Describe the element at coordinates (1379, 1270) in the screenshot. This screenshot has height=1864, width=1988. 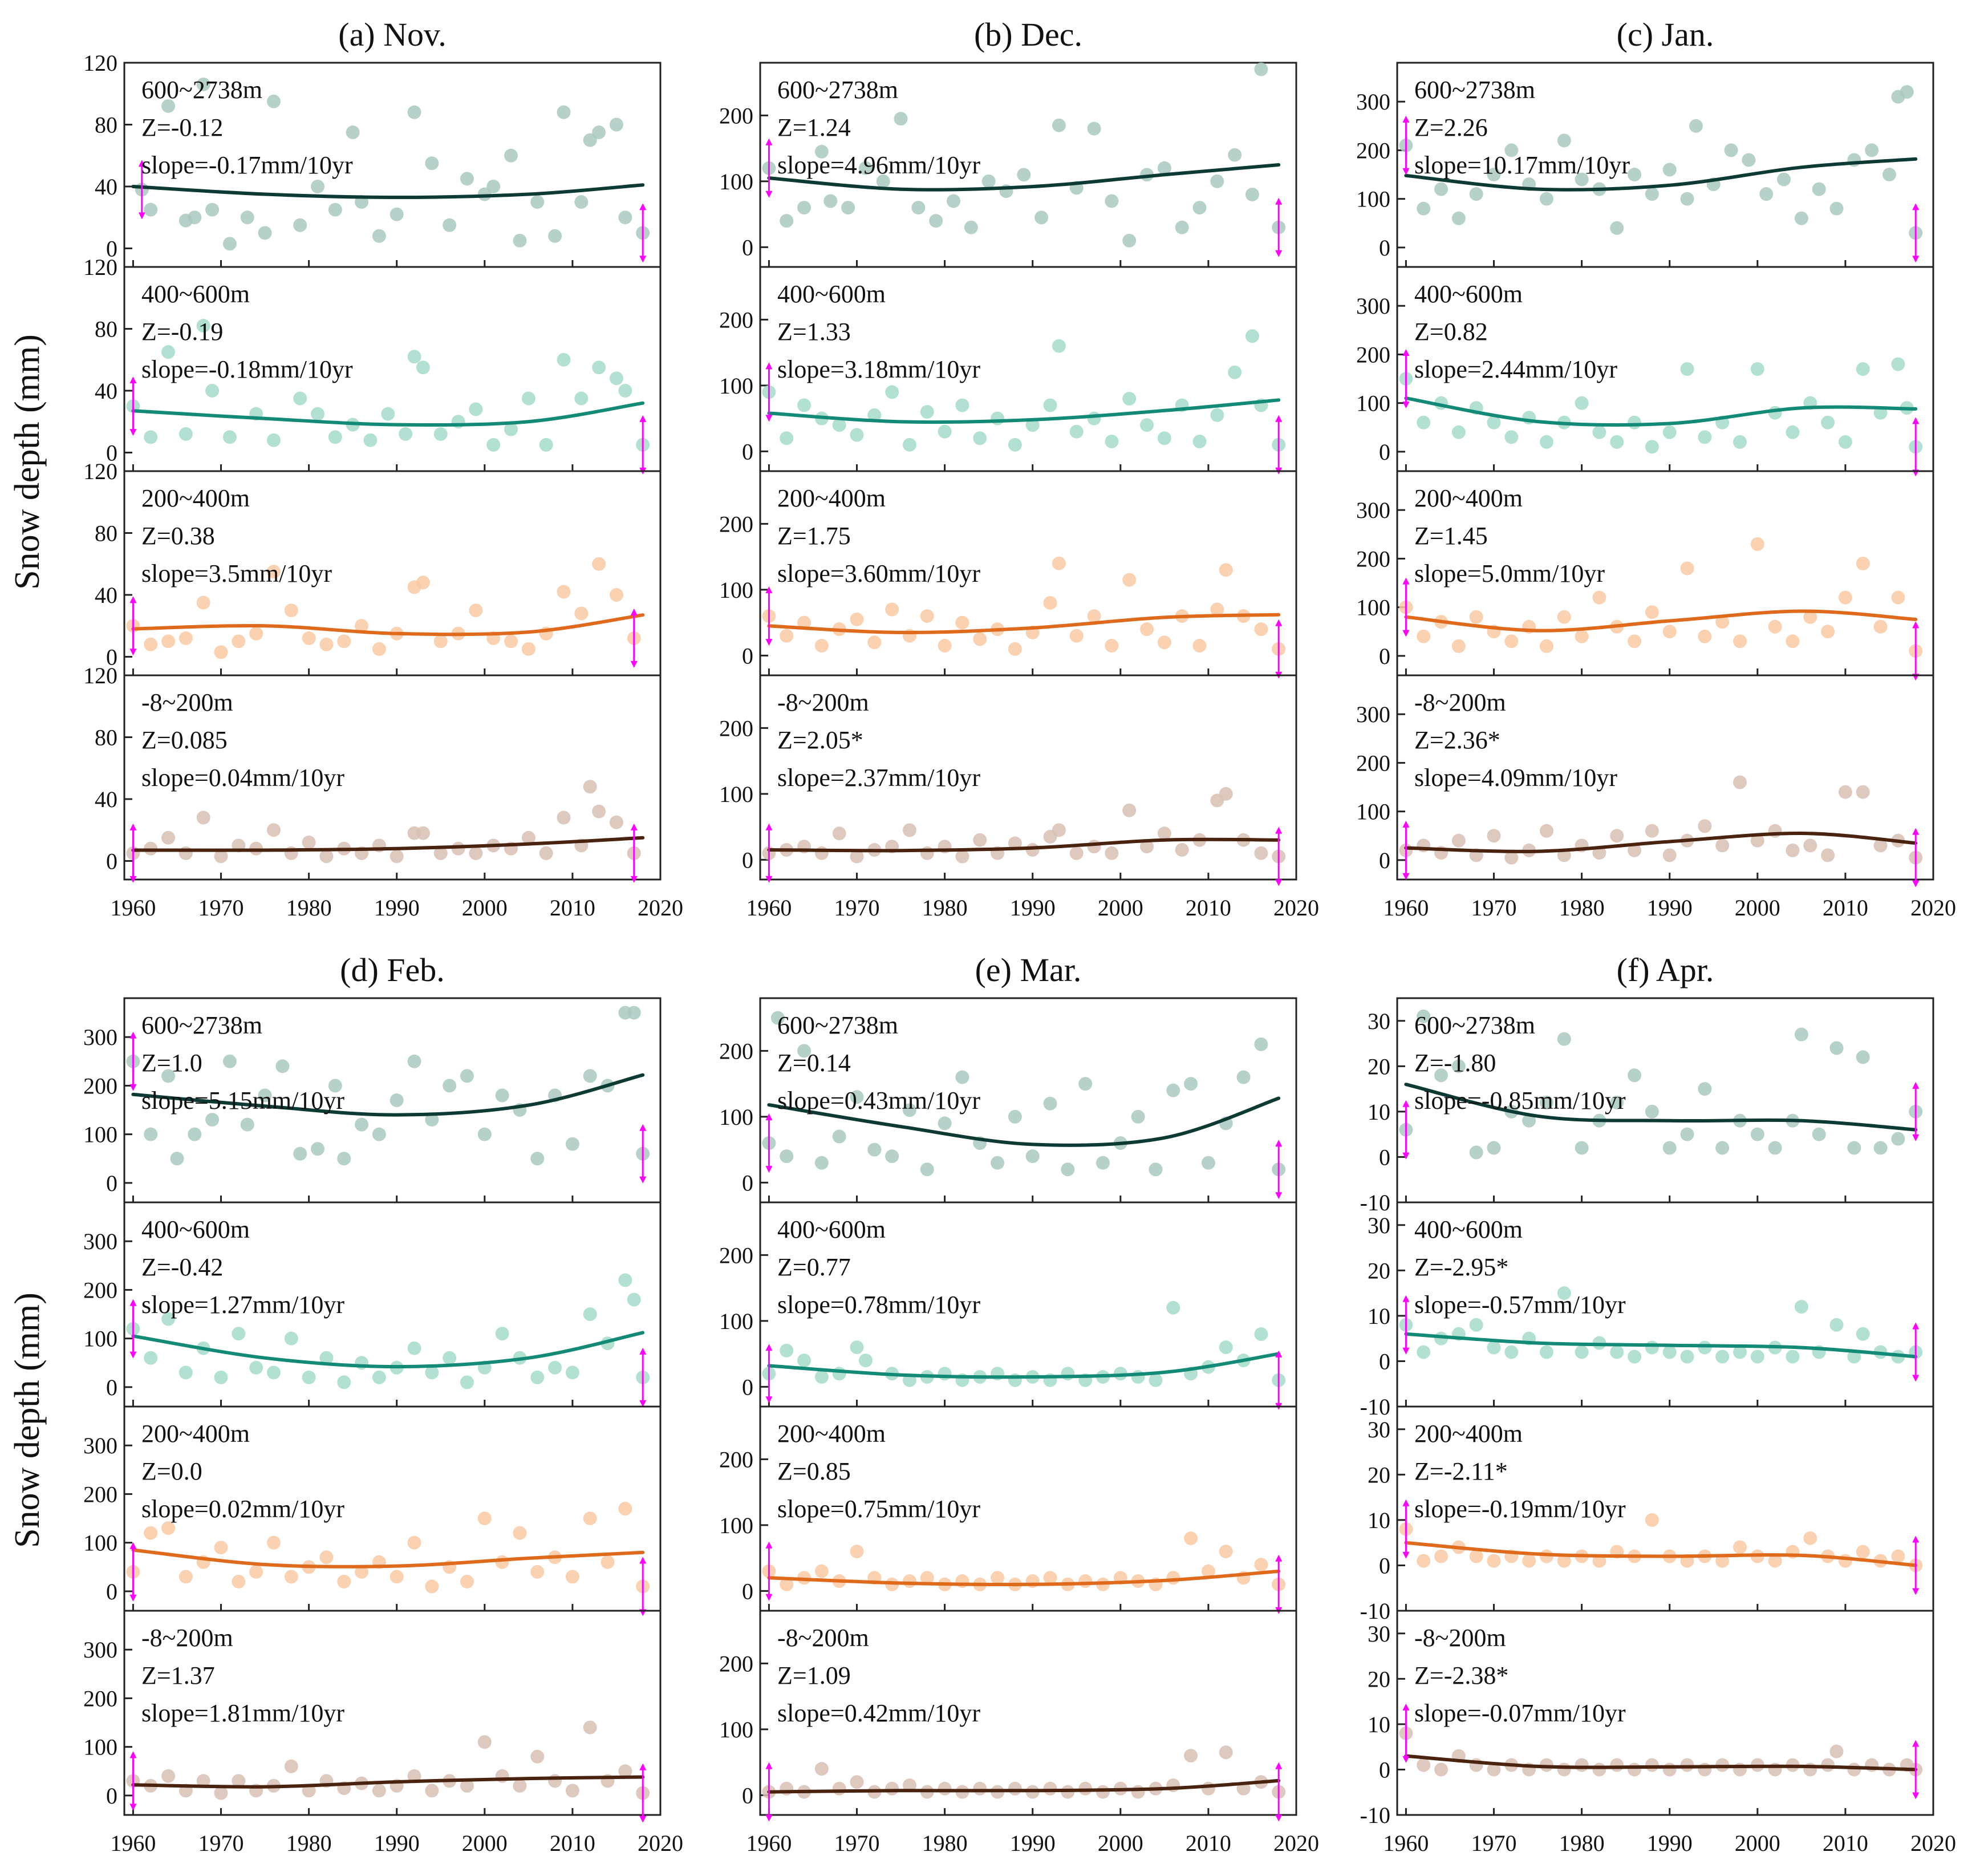
I see `y-tick-label: 20` at that location.